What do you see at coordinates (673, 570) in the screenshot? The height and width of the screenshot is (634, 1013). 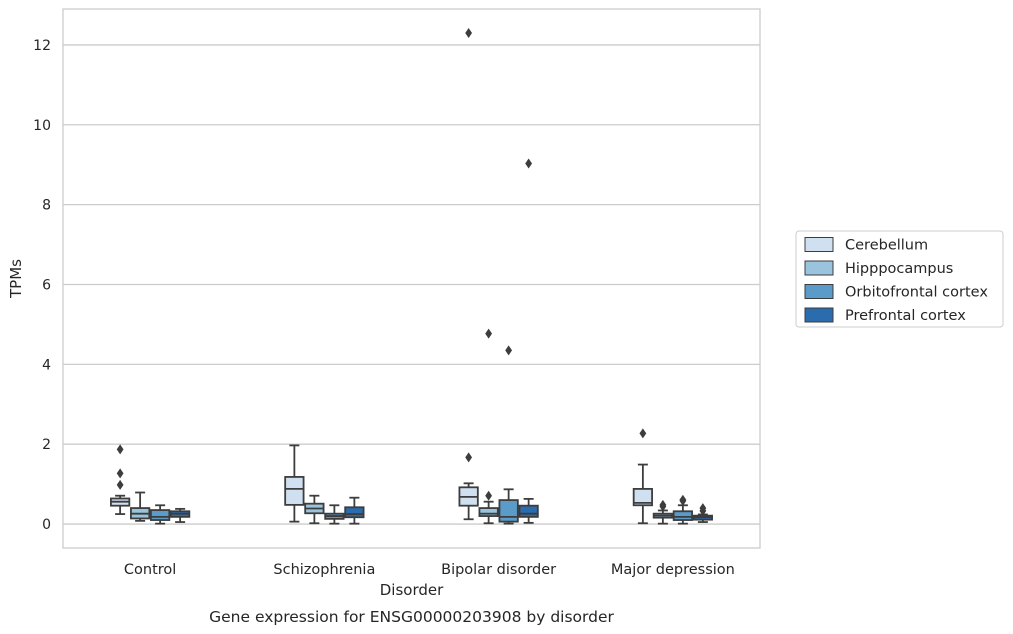 I see `x-tick-label: Major depression` at bounding box center [673, 570].